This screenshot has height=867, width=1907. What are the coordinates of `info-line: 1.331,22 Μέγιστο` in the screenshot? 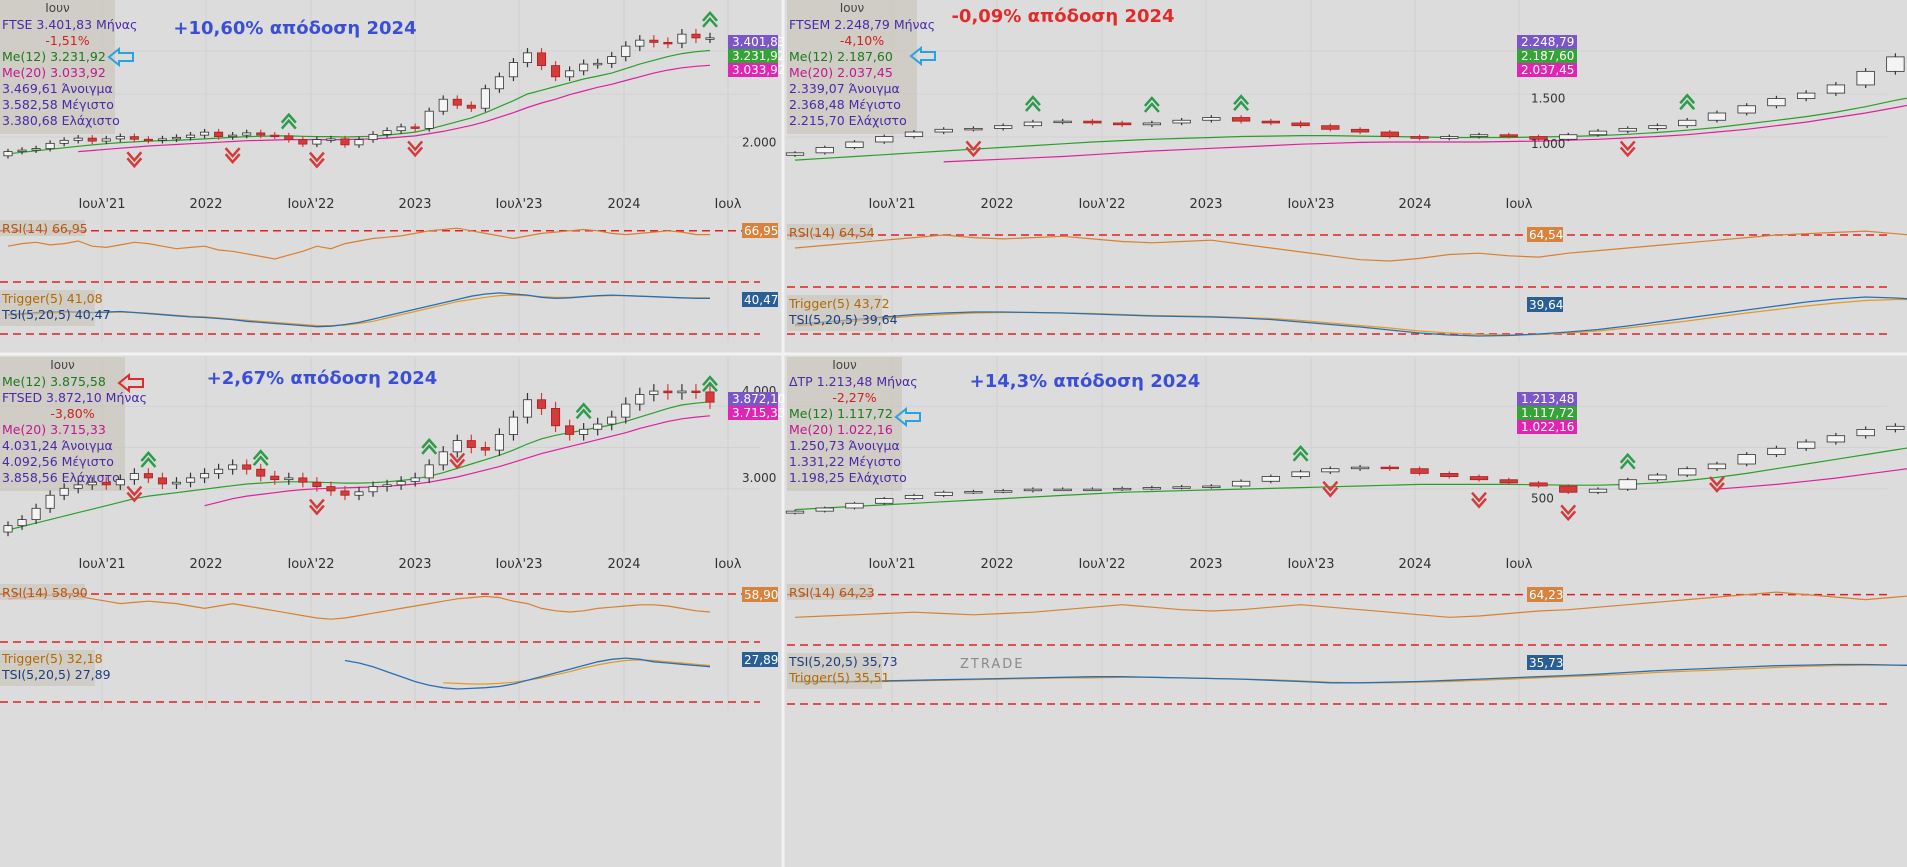 It's located at (845, 461).